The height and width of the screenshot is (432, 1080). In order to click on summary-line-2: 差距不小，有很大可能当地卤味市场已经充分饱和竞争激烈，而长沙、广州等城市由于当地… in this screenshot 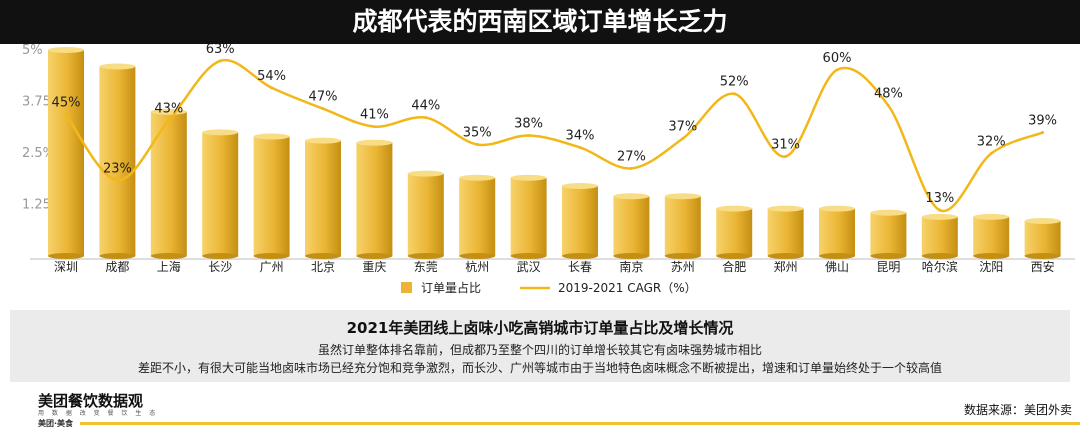, I will do `click(539, 368)`.